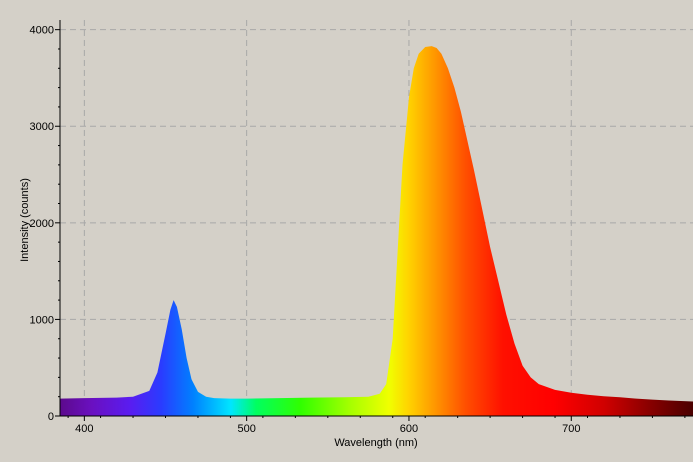 This screenshot has width=693, height=462. What do you see at coordinates (42, 224) in the screenshot?
I see `y-tick-label: 2000` at bounding box center [42, 224].